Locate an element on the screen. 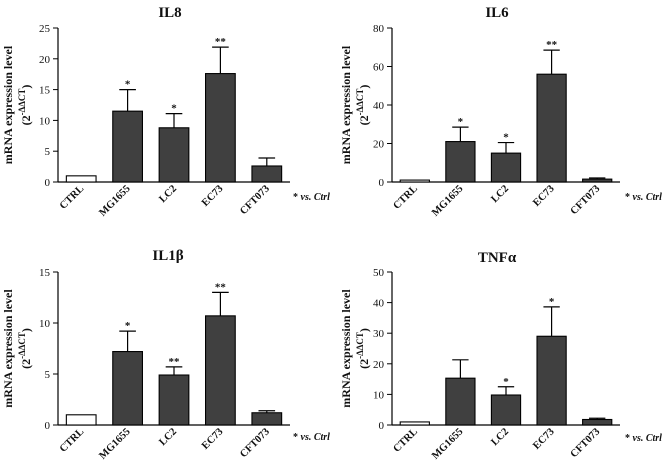 This screenshot has width=669, height=474. chart-title: IL6 is located at coordinates (497, 13).